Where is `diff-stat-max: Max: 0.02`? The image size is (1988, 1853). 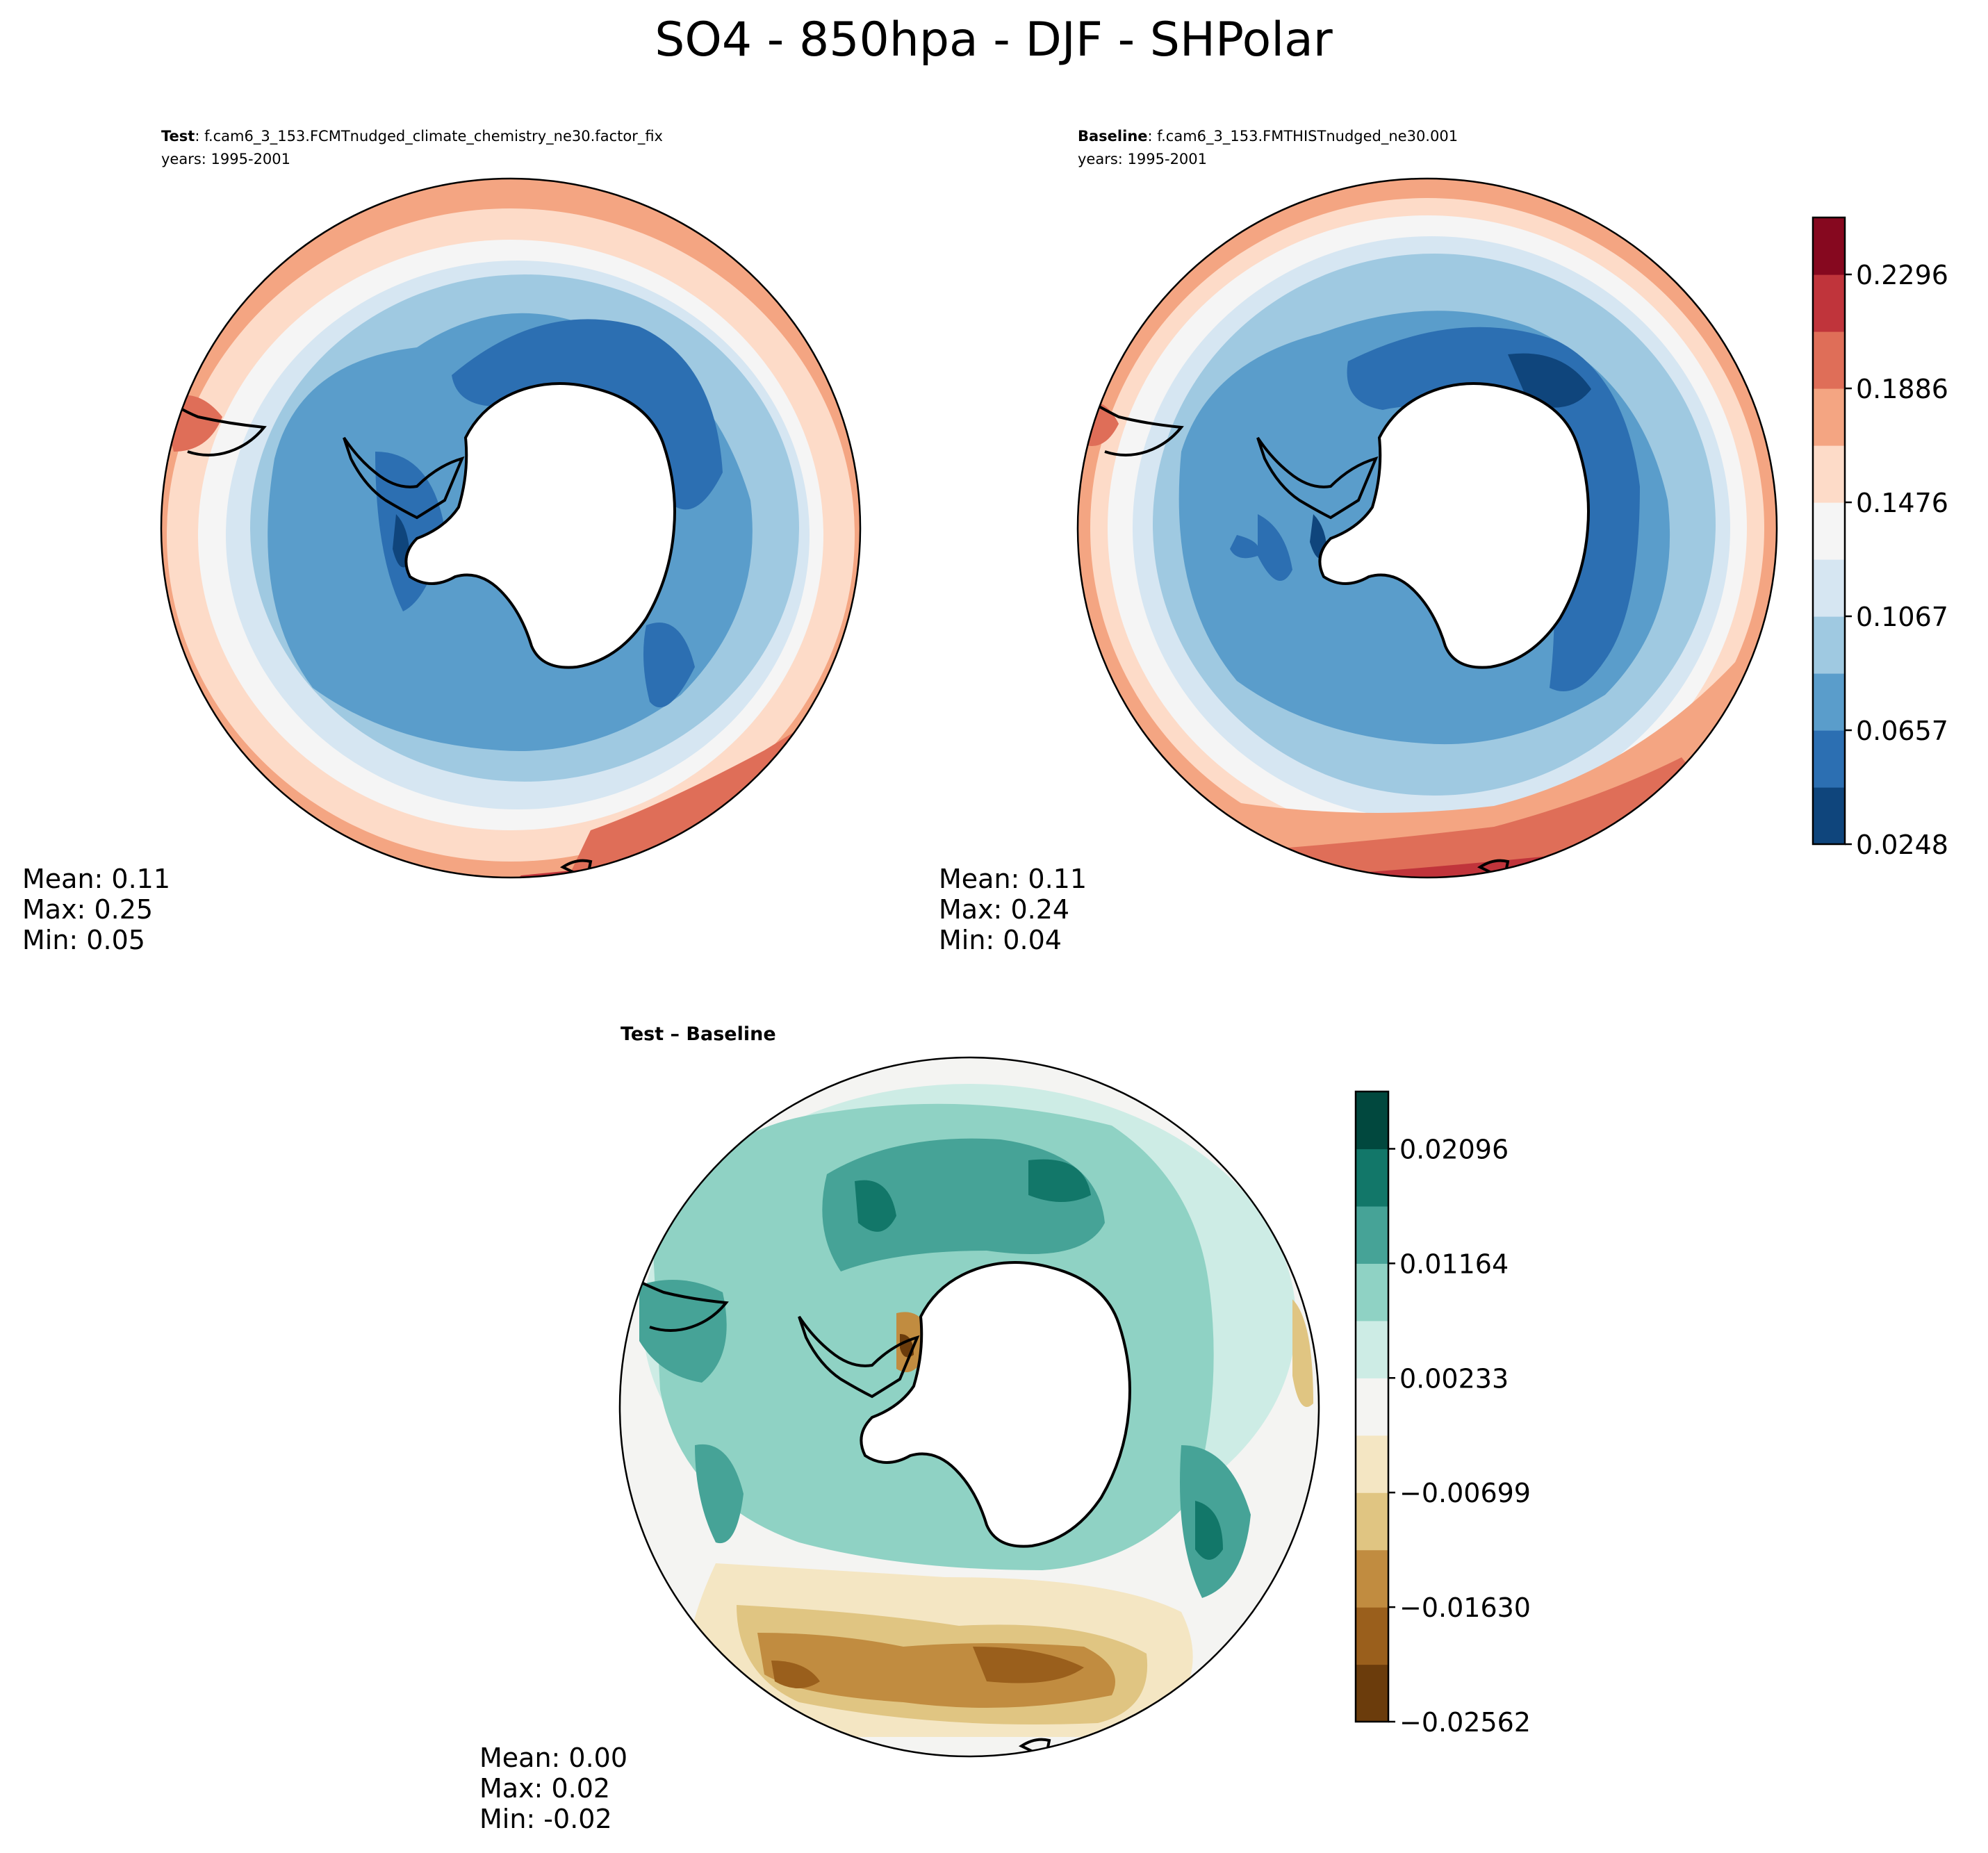 diff-stat-max: Max: 0.02 is located at coordinates (544, 1788).